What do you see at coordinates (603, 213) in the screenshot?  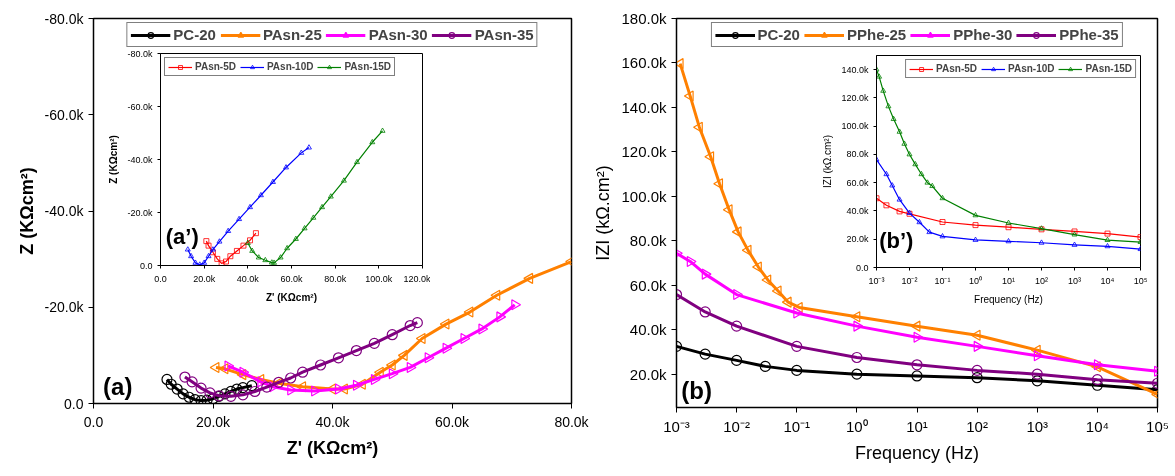 I see `y-axis-title: IZI (kΩ.cm²)` at bounding box center [603, 213].